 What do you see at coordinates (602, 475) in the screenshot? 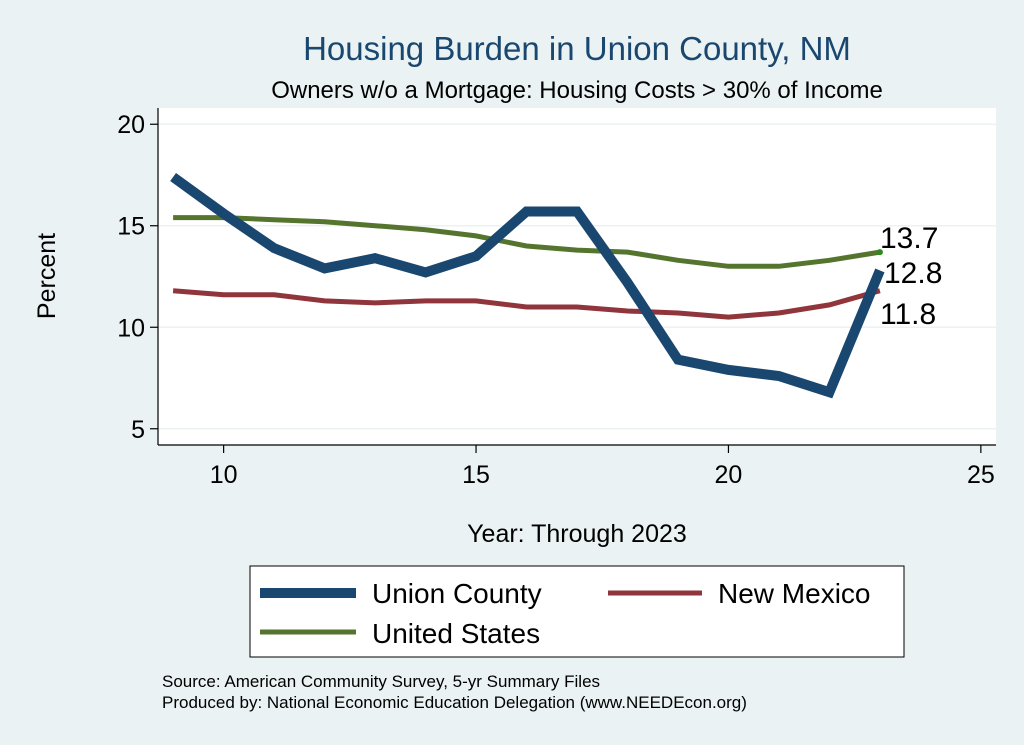
I see `x-tick-labels: 10 15 20 25` at bounding box center [602, 475].